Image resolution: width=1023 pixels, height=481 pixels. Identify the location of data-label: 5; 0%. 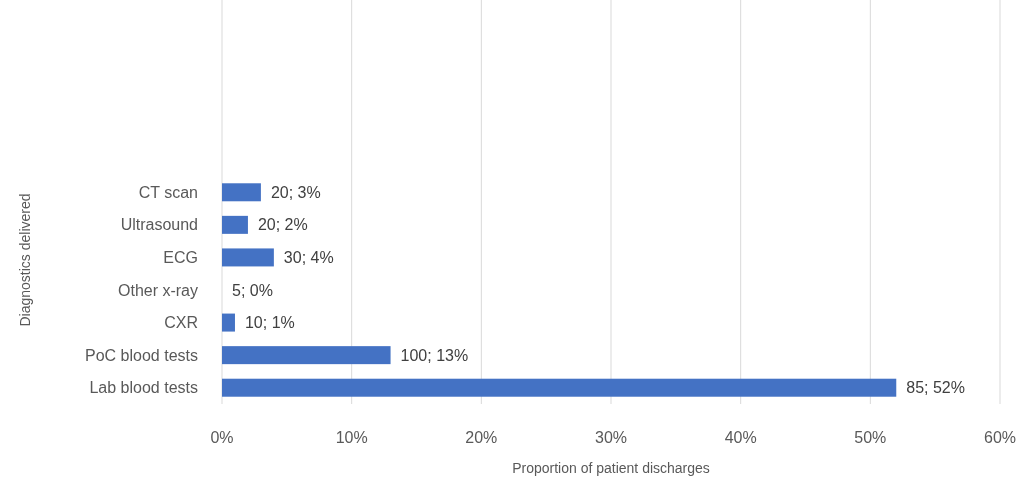
(252, 290).